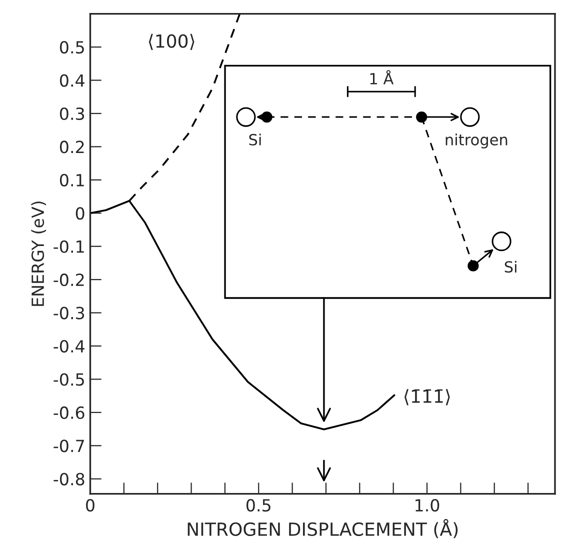 Image resolution: width=564 pixels, height=553 pixels. Describe the element at coordinates (171, 42) in the screenshot. I see `annotation: ⟨100⟩` at that location.